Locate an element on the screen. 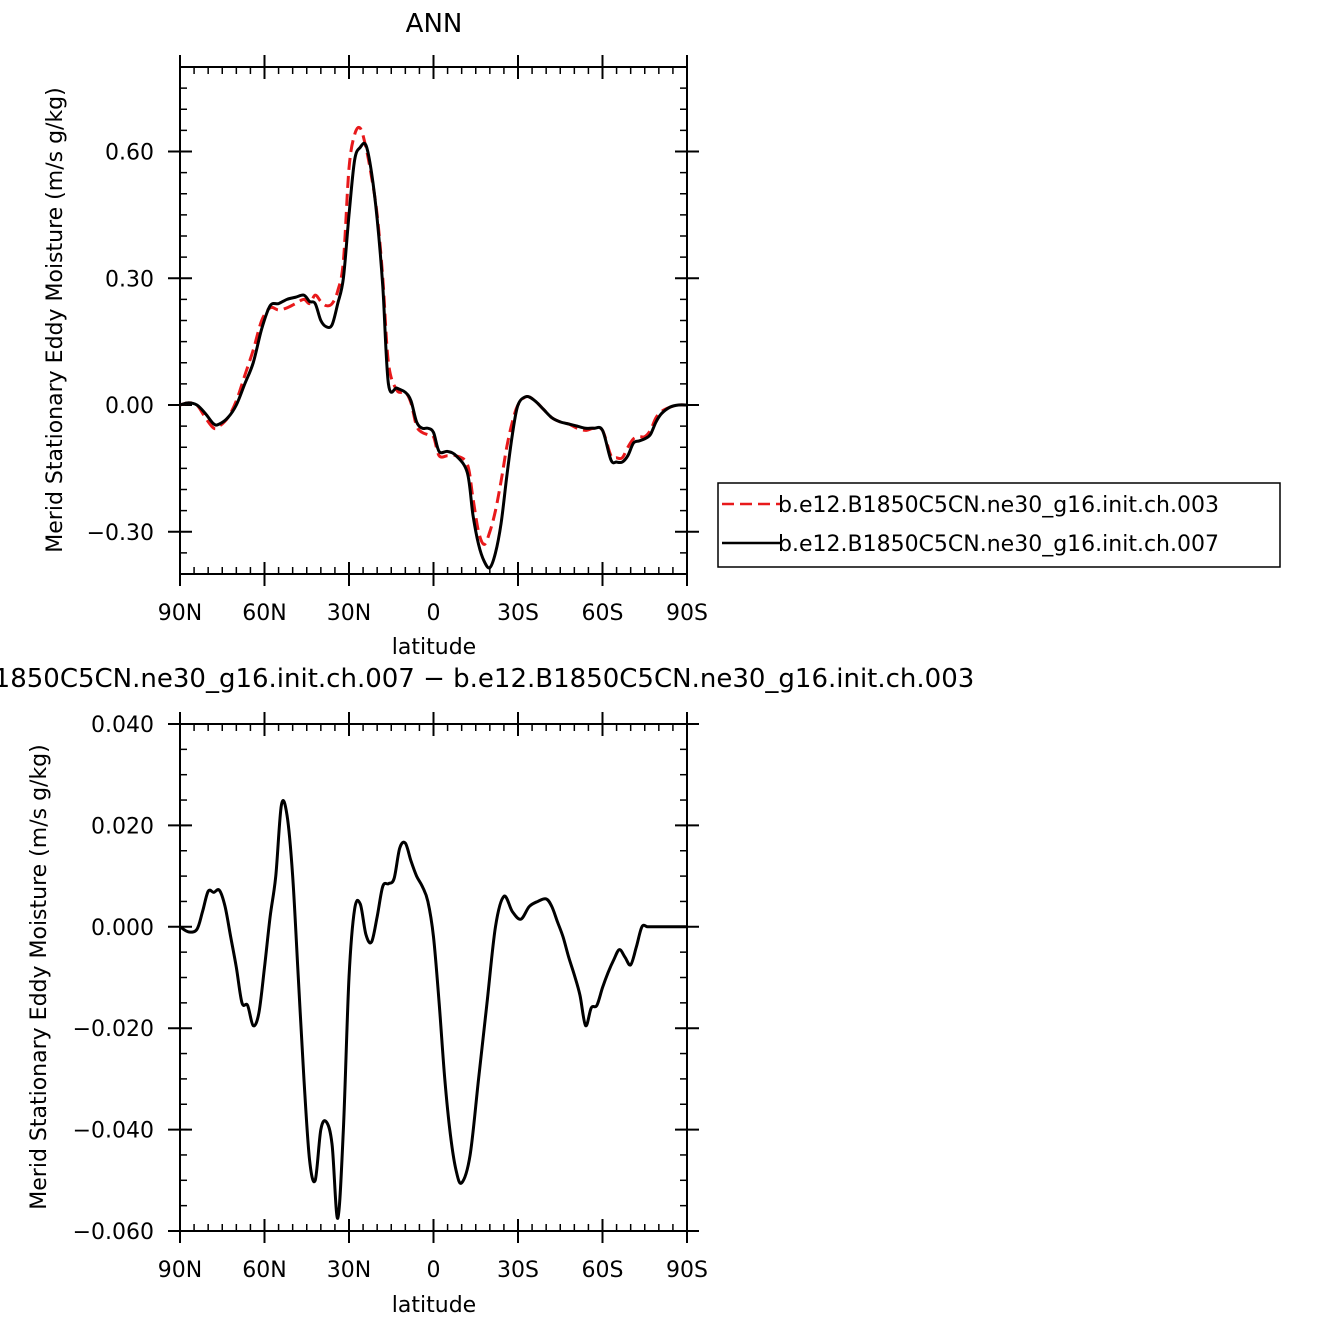  y-tick-label: −0.020 is located at coordinates (113, 1029).